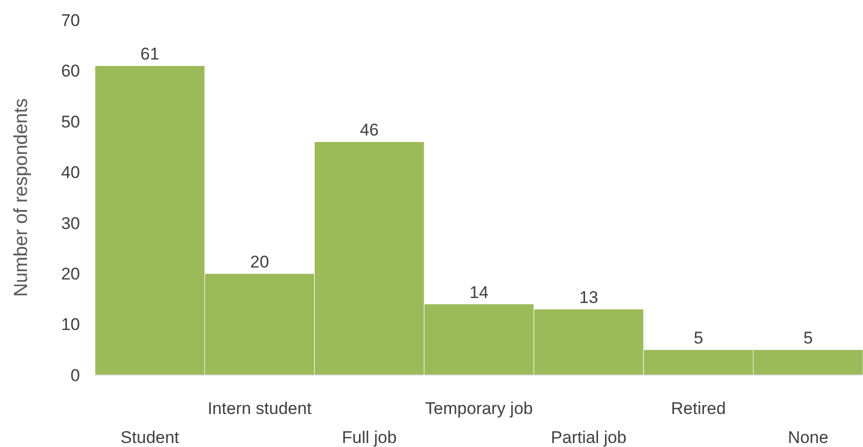 This screenshot has width=863, height=447. What do you see at coordinates (588, 437) in the screenshot?
I see `x-tick-label: Partial job` at bounding box center [588, 437].